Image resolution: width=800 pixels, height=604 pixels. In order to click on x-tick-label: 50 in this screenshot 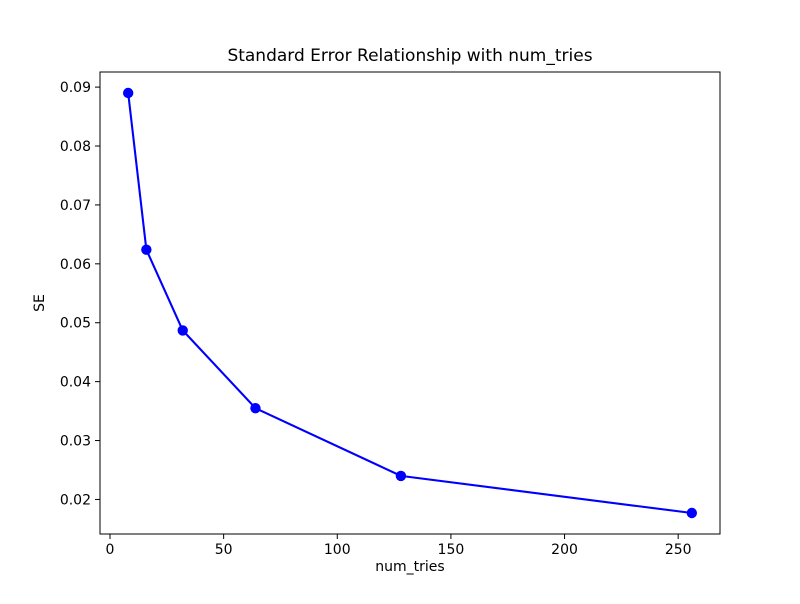, I will do `click(224, 550)`.